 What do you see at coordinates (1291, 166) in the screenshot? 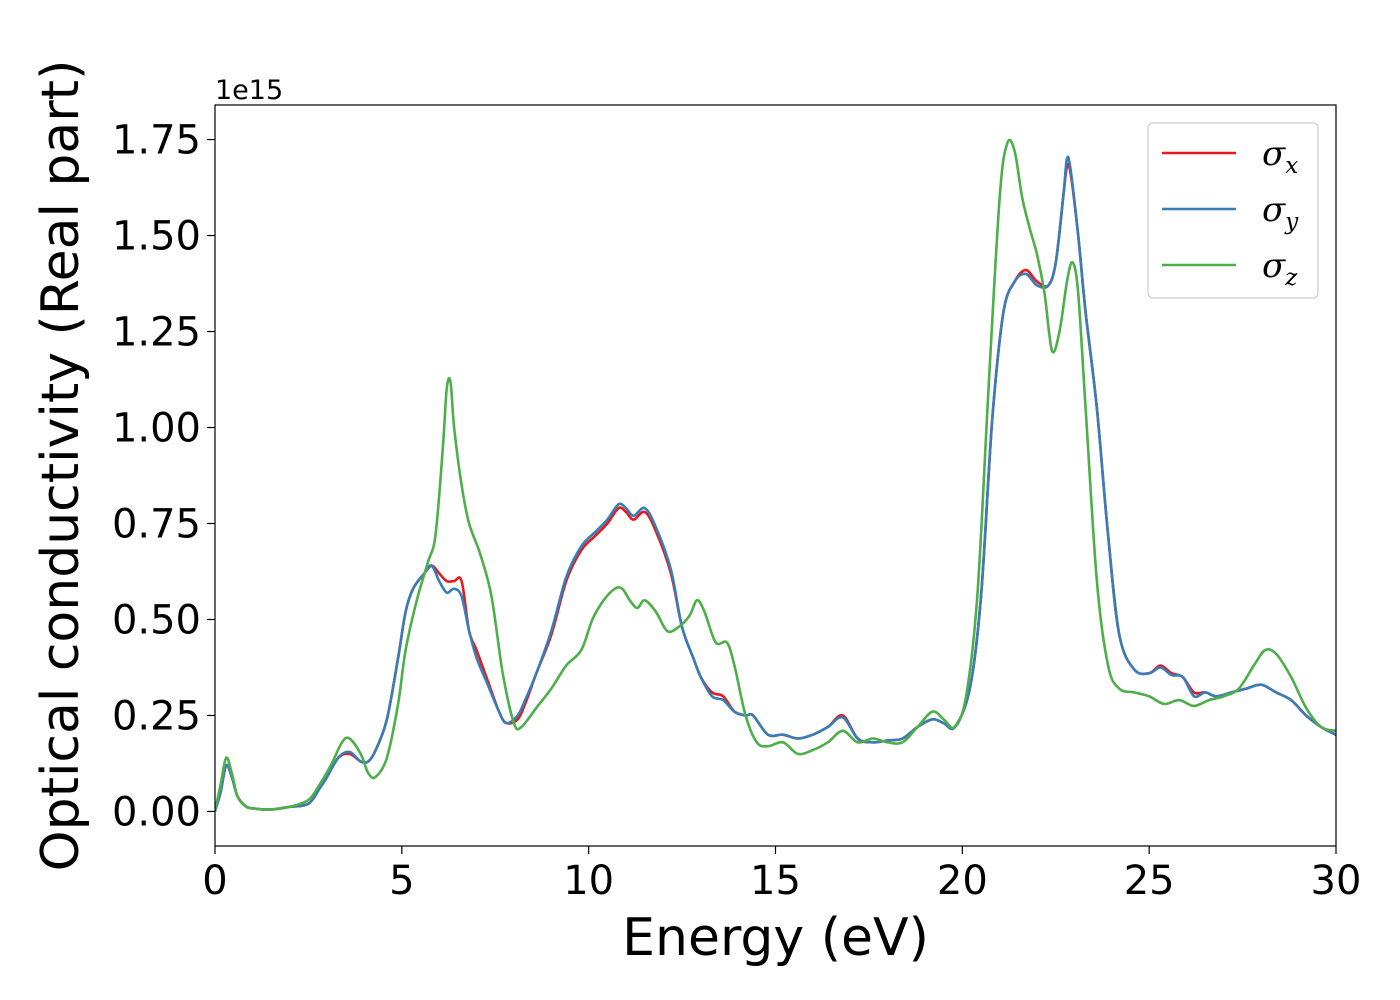
I see `legend-subscript: x` at bounding box center [1291, 166].